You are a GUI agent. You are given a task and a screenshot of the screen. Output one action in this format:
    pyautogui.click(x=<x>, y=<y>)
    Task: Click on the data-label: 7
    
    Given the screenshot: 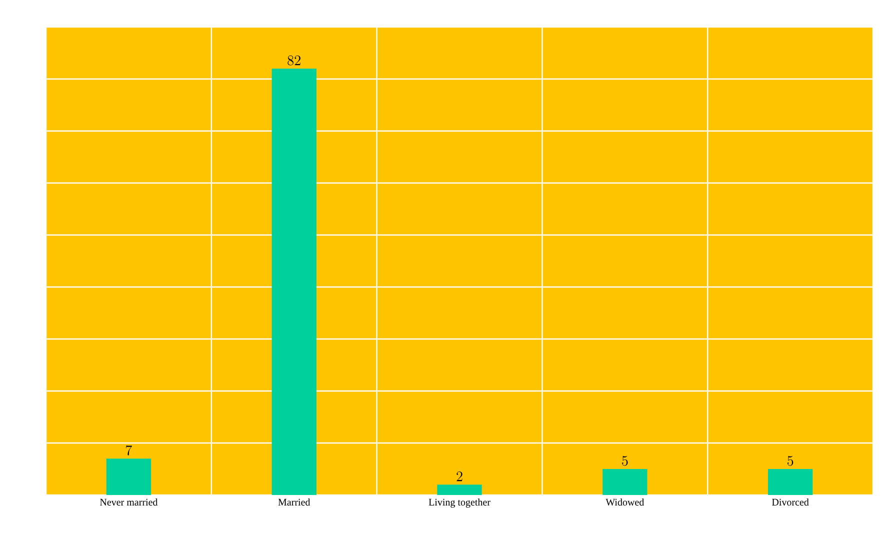 What is the action you would take?
    pyautogui.click(x=129, y=450)
    